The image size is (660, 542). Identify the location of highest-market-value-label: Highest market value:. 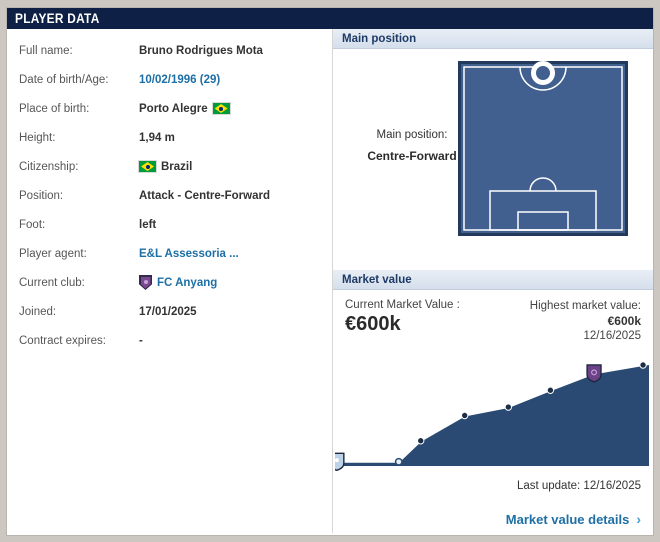
(585, 306).